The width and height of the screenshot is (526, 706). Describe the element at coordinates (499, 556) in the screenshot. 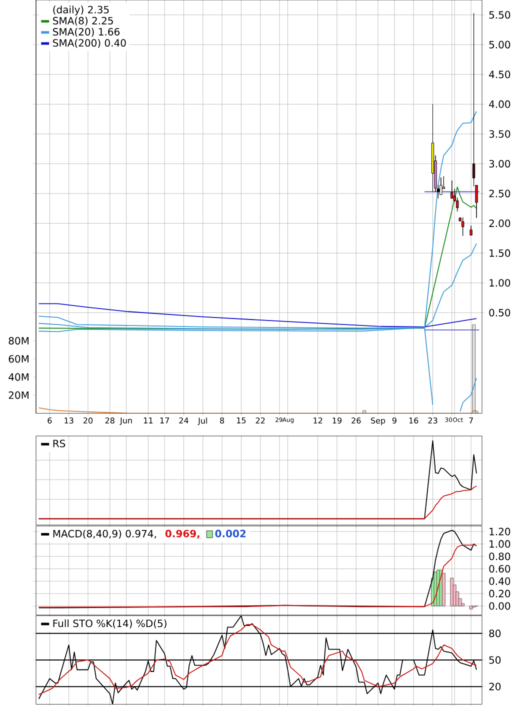

I see `y-tick-label: 0.80` at that location.